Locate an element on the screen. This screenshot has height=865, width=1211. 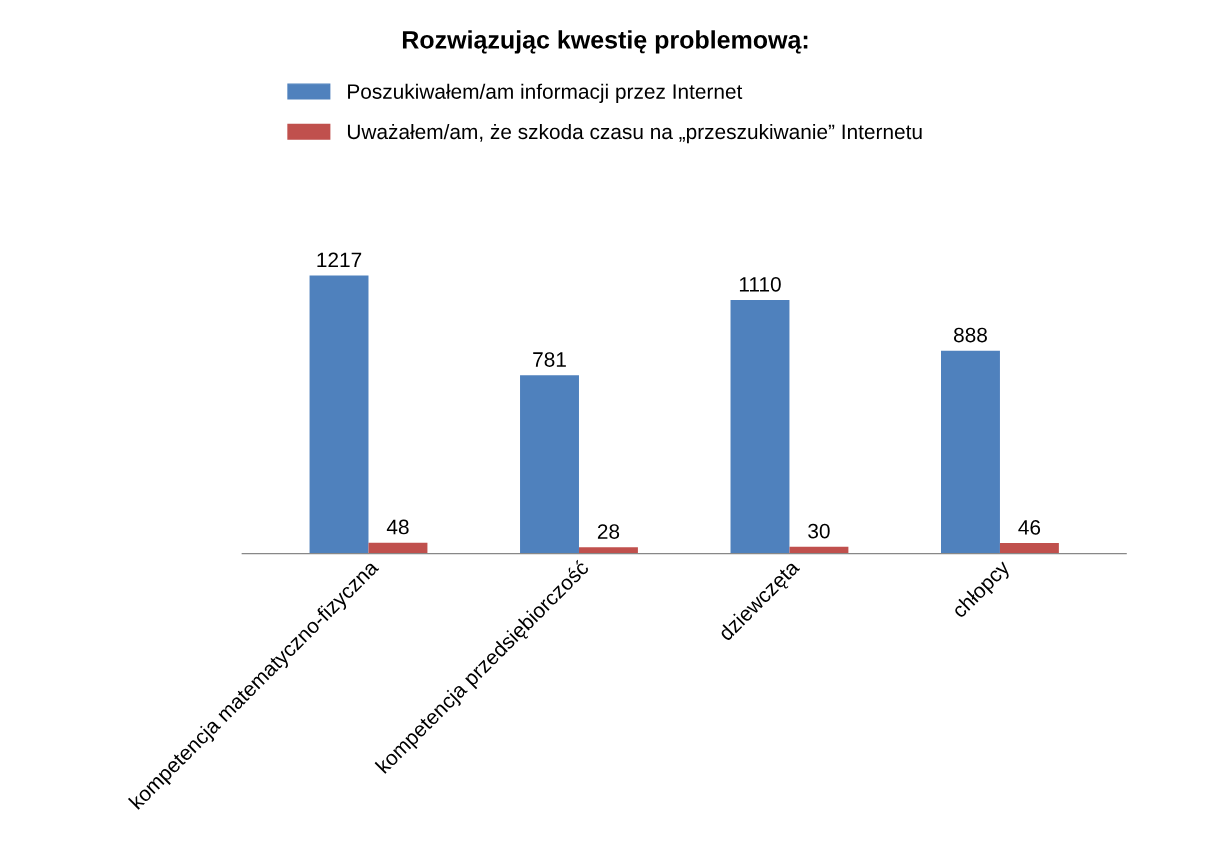
data-label: 46 is located at coordinates (1029, 527).